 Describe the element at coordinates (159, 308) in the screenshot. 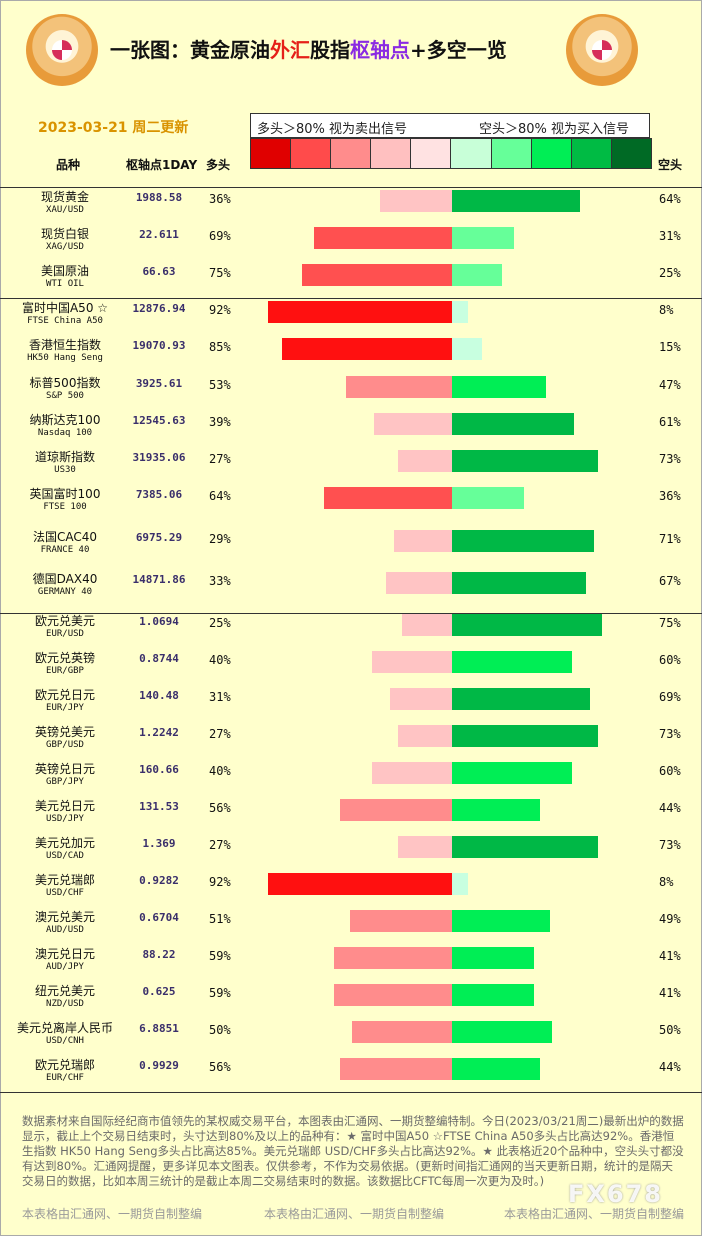

I see `pivot-value: 12876.94` at that location.